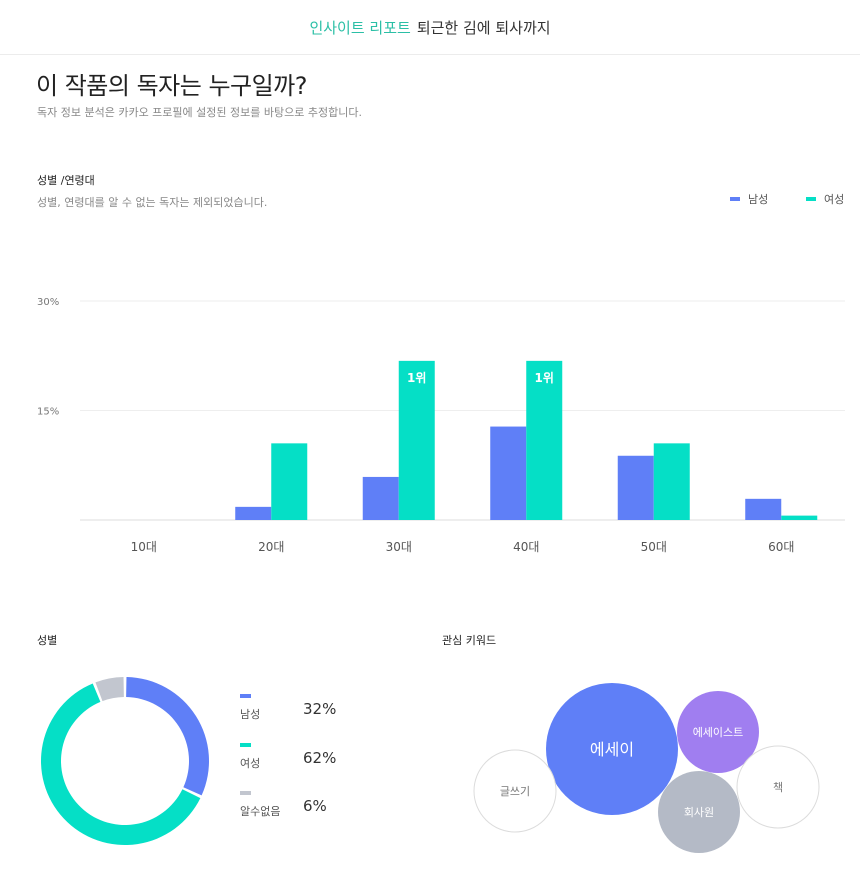 This screenshot has height=870, width=860. Describe the element at coordinates (320, 709) in the screenshot. I see `gender-male-value: 32%` at that location.